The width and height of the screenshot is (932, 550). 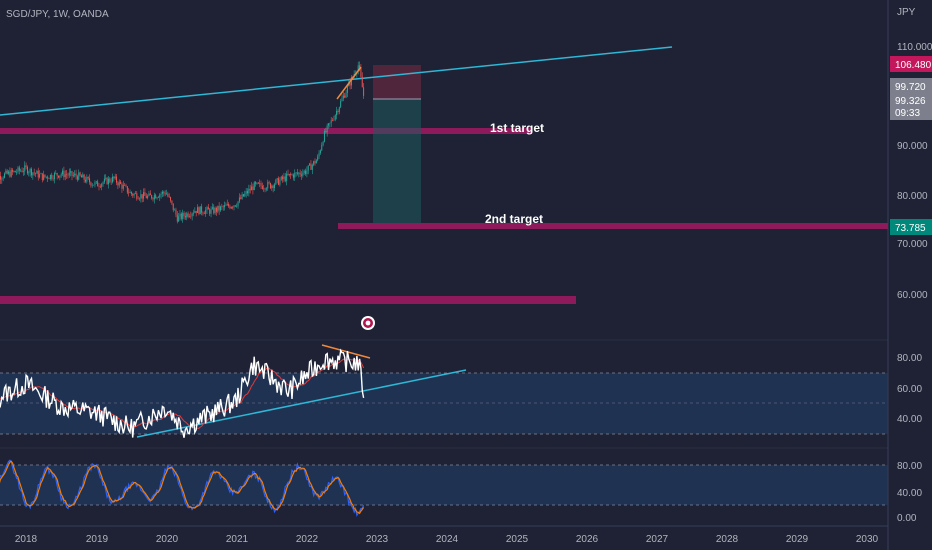 What do you see at coordinates (266, 131) in the screenshot?
I see `first-target-band` at bounding box center [266, 131].